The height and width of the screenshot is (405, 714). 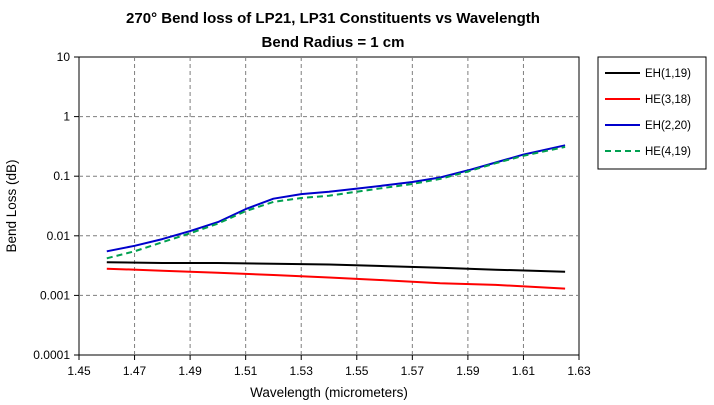 What do you see at coordinates (51, 206) in the screenshot?
I see `y-tick-labels: 0.0001 0.001 0.01 0.1 1 10` at bounding box center [51, 206].